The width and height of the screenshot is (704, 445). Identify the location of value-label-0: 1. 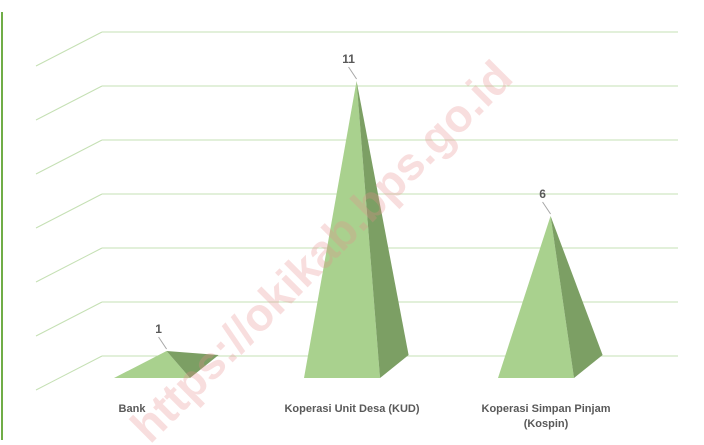
(158, 329).